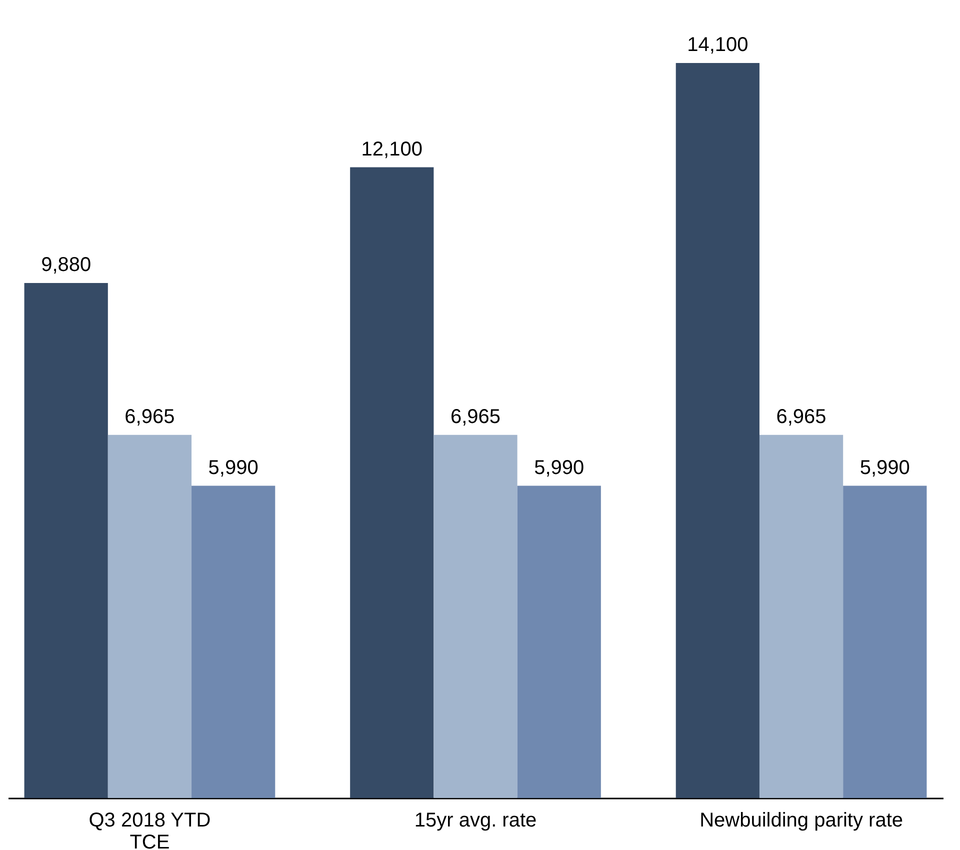 The width and height of the screenshot is (960, 850). What do you see at coordinates (66, 265) in the screenshot?
I see `data-label: 9,880` at bounding box center [66, 265].